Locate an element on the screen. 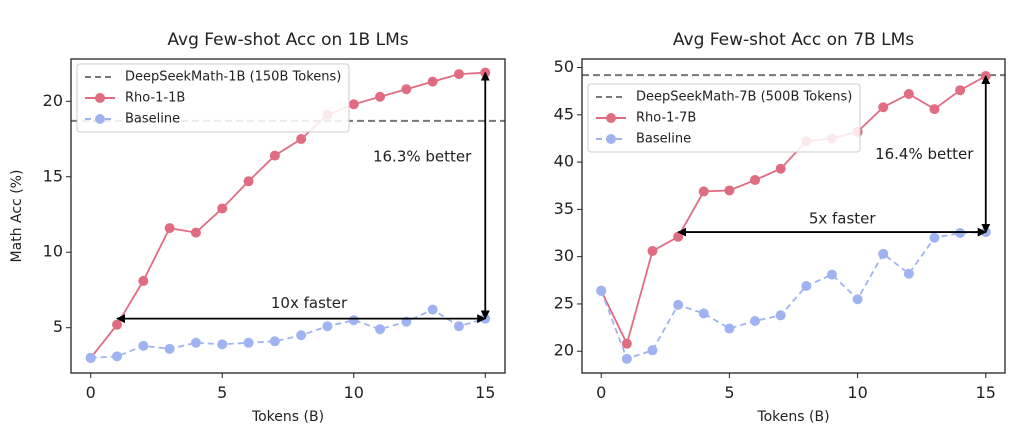  legend-label: Rho-1-7B is located at coordinates (666, 118).